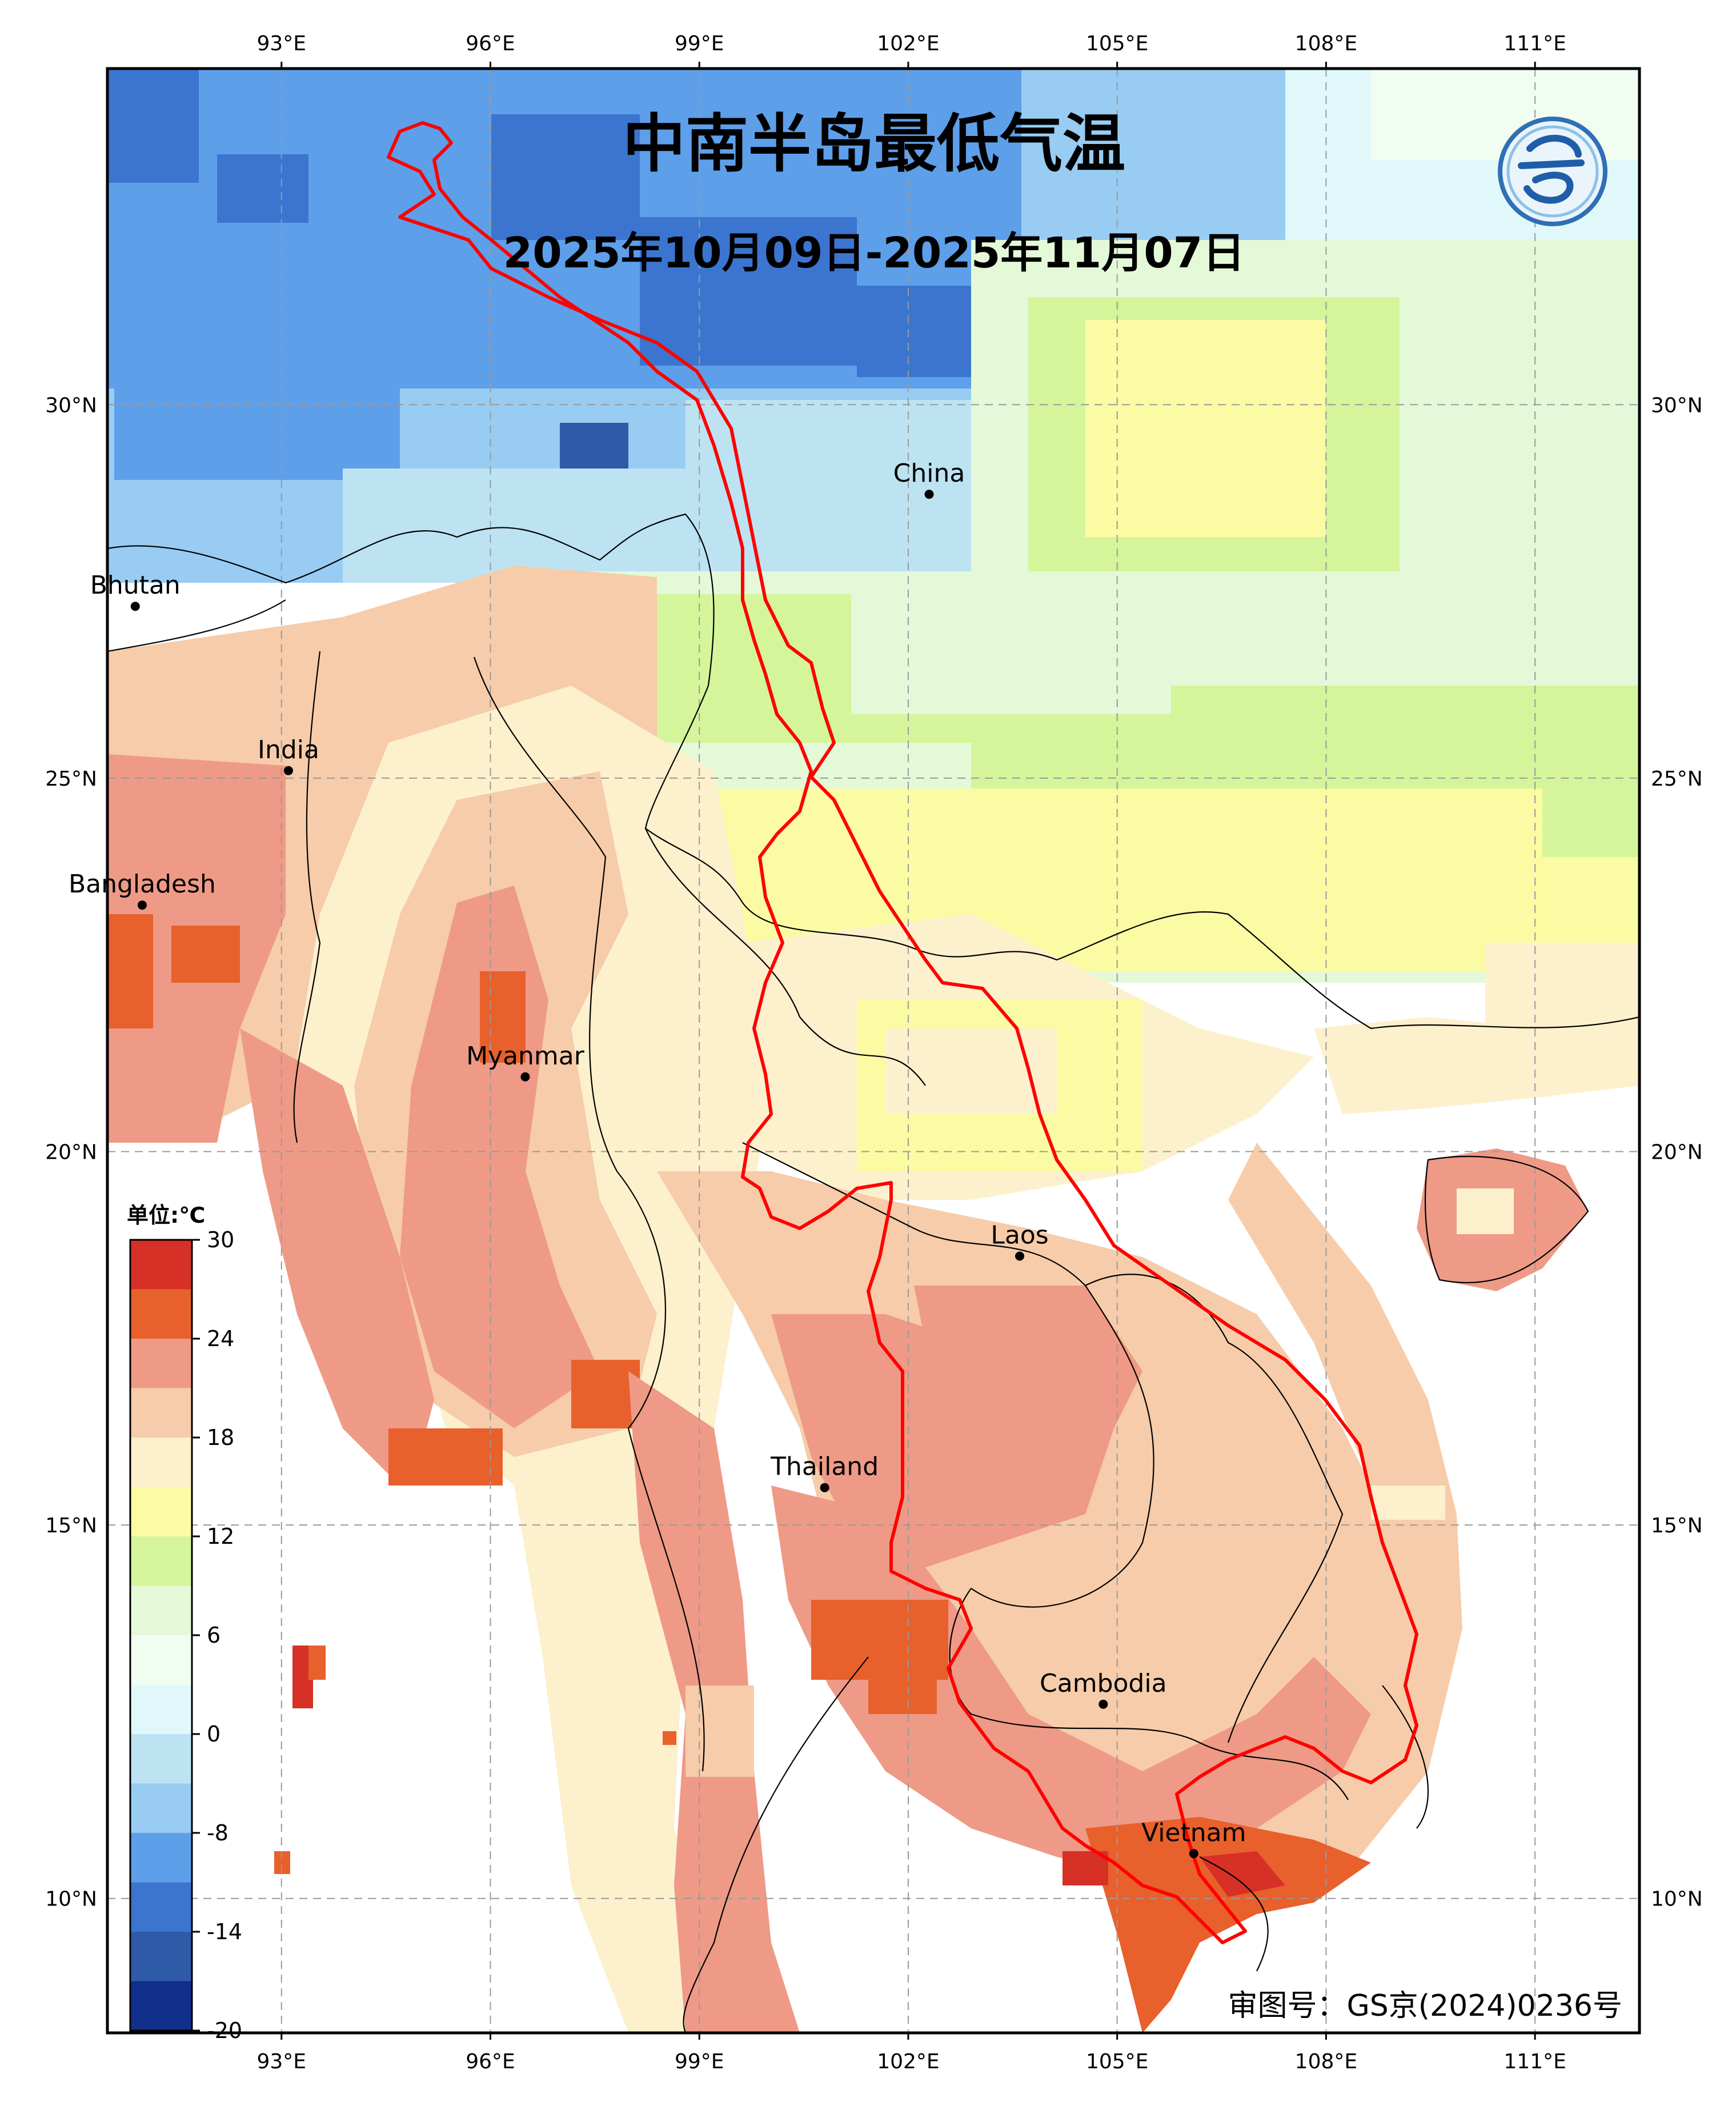  Describe the element at coordinates (929, 473) in the screenshot. I see `place-label: China` at that location.